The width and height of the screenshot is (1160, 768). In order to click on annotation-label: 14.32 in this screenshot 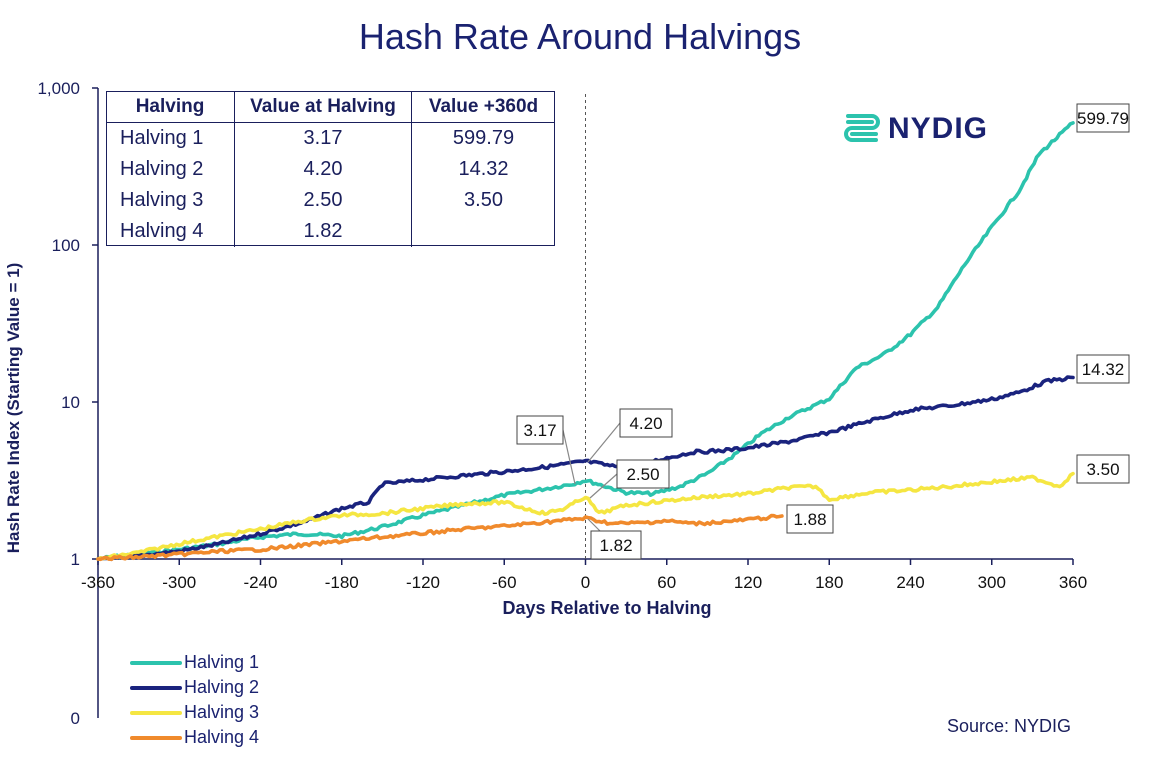, I will do `click(1103, 369)`.